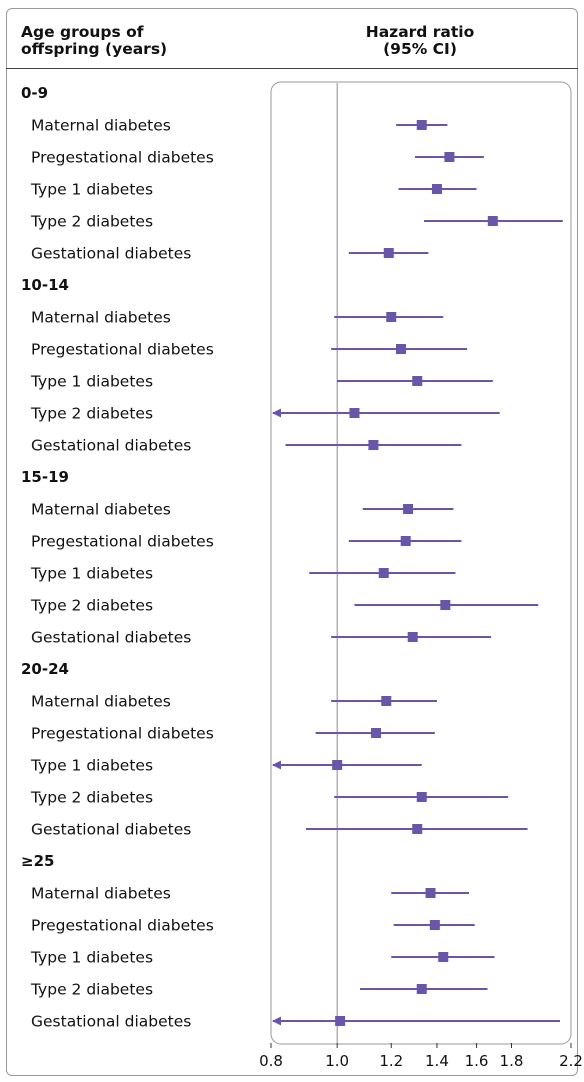 Image resolution: width=584 pixels, height=1082 pixels. Describe the element at coordinates (337, 1061) in the screenshot. I see `axis-tick-label: 1.0` at that location.